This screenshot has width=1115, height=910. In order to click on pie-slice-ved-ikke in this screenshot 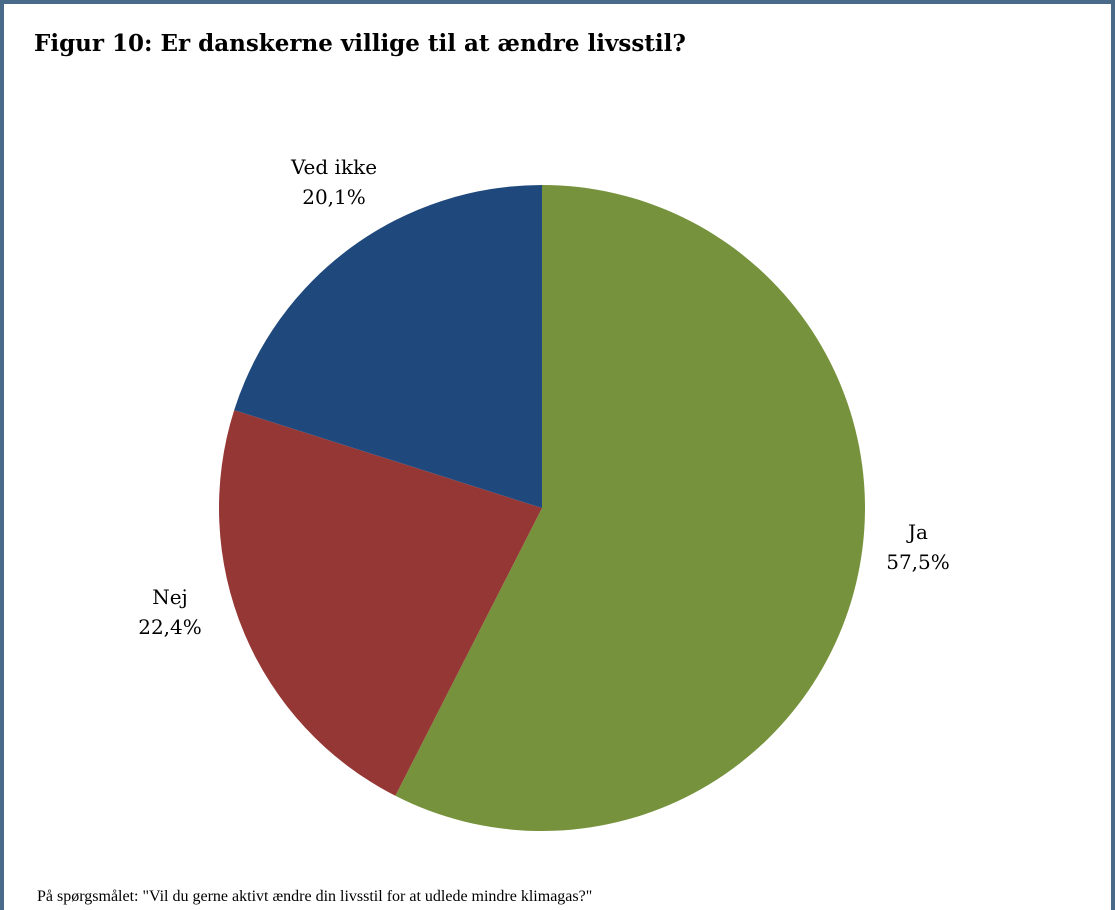, I will do `click(388, 346)`.